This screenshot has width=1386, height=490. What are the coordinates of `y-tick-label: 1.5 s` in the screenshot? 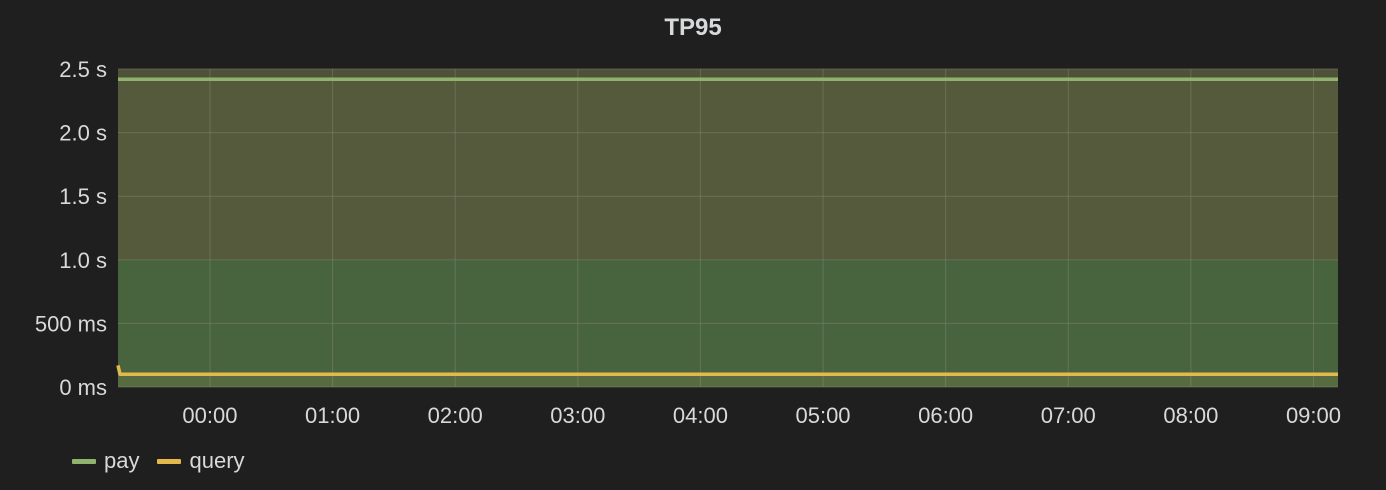 It's located at (83, 196).